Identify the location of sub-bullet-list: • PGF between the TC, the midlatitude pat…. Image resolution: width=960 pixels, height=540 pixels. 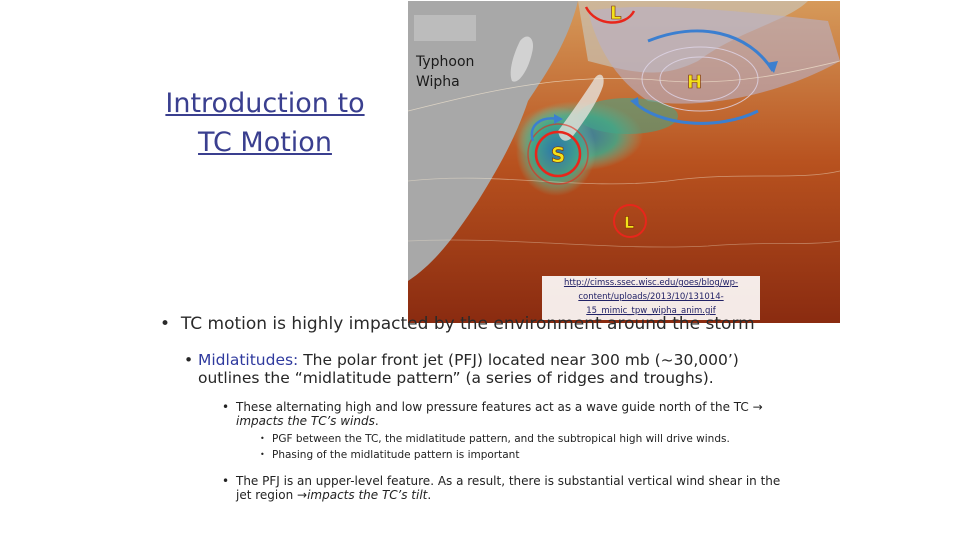
(536, 447).